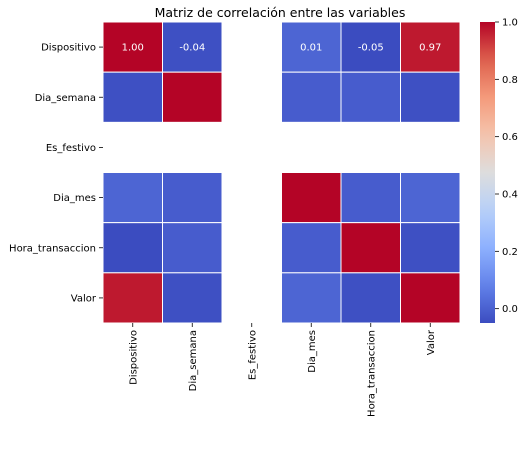  What do you see at coordinates (252, 355) in the screenshot?
I see `x-tick-label: Es_festivo` at bounding box center [252, 355].